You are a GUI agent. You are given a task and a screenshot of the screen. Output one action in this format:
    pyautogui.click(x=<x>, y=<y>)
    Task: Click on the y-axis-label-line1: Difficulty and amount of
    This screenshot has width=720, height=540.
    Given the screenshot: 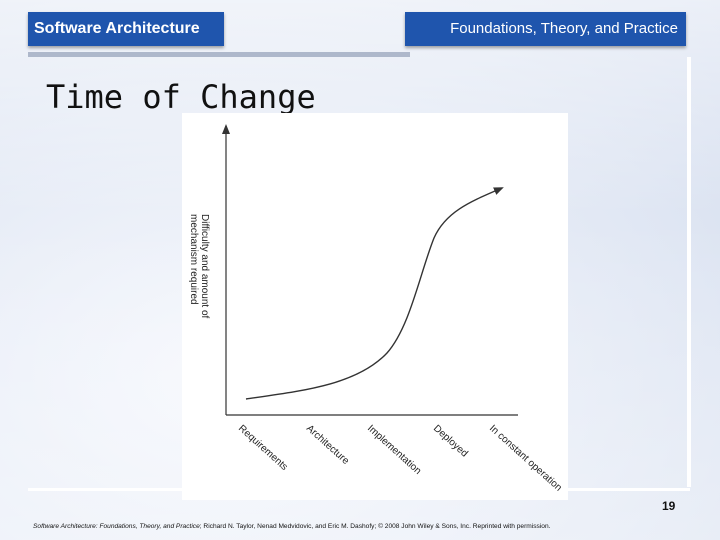 What is the action you would take?
    pyautogui.click(x=204, y=266)
    